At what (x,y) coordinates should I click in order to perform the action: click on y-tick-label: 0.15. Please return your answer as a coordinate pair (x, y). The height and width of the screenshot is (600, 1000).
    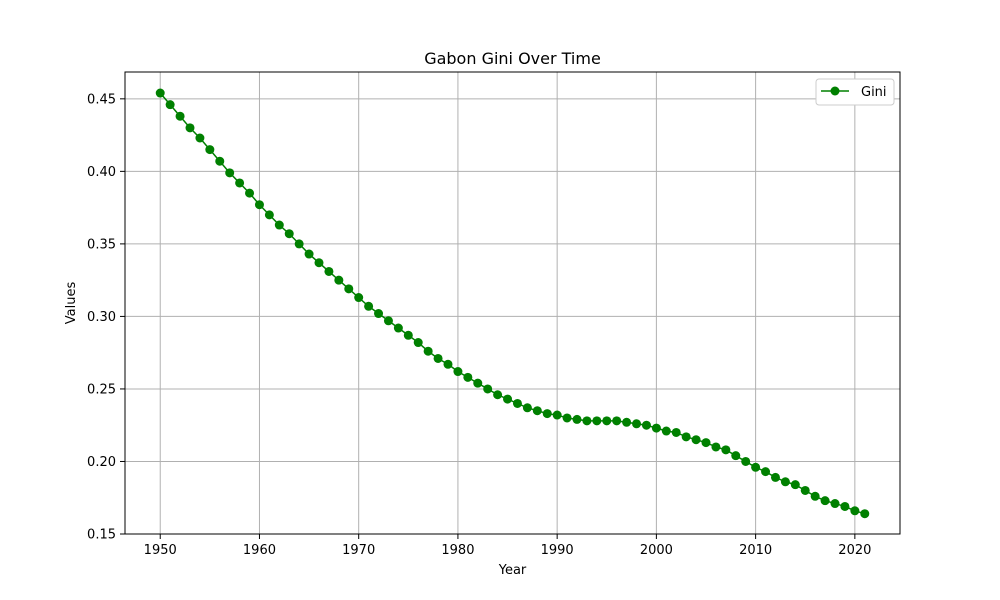
    Looking at the image, I should click on (101, 535).